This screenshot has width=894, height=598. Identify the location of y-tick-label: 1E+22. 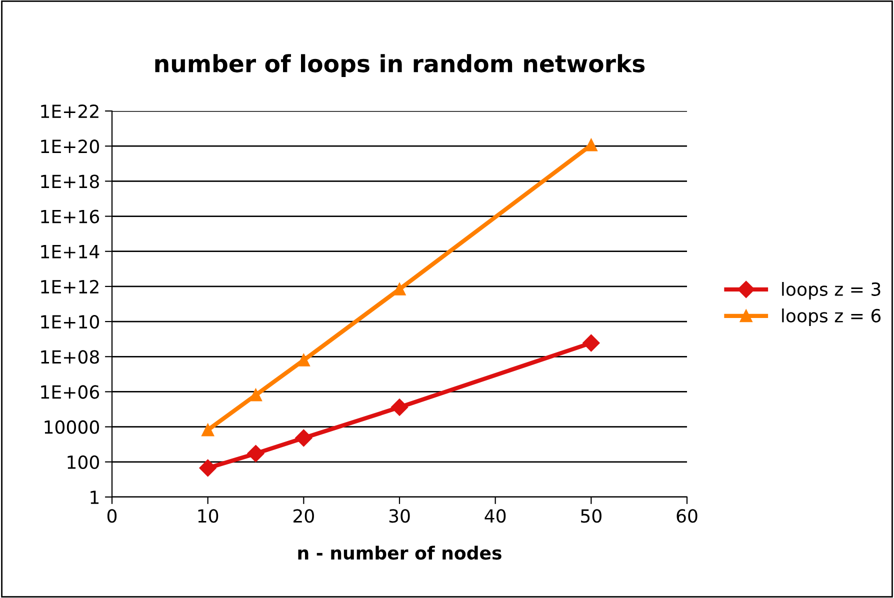
(69, 111).